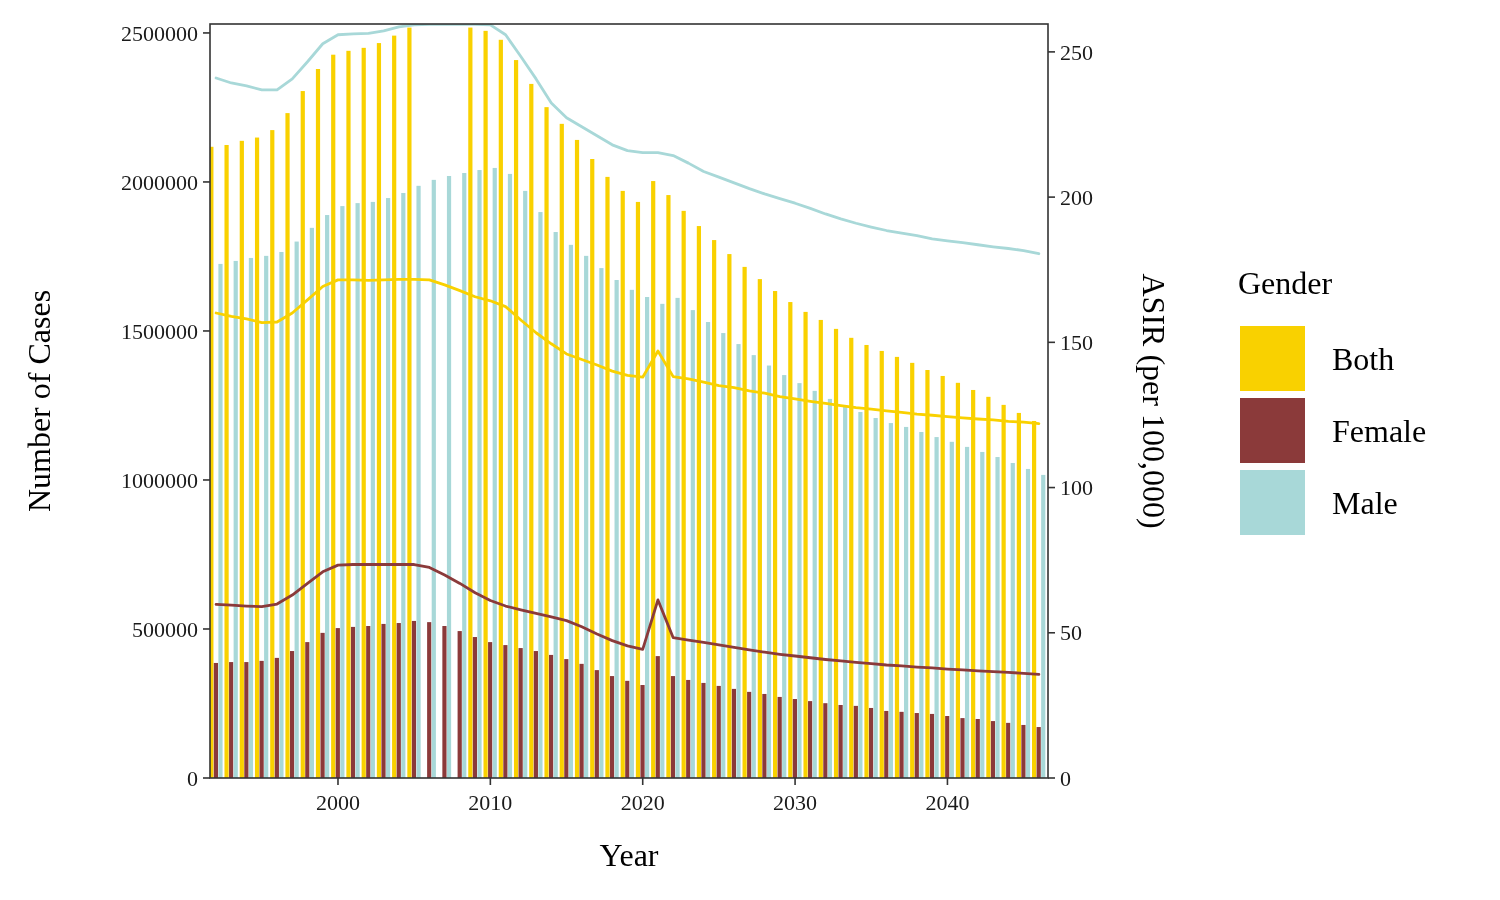 This screenshot has width=1500, height=900. What do you see at coordinates (795, 802) in the screenshot?
I see `x-tick-label: 2030` at bounding box center [795, 802].